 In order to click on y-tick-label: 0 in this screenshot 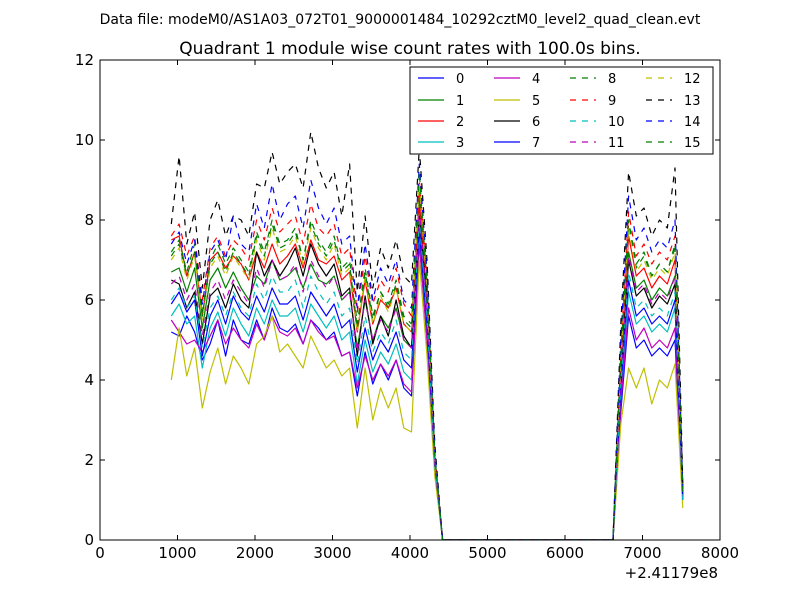, I will do `click(89, 540)`.